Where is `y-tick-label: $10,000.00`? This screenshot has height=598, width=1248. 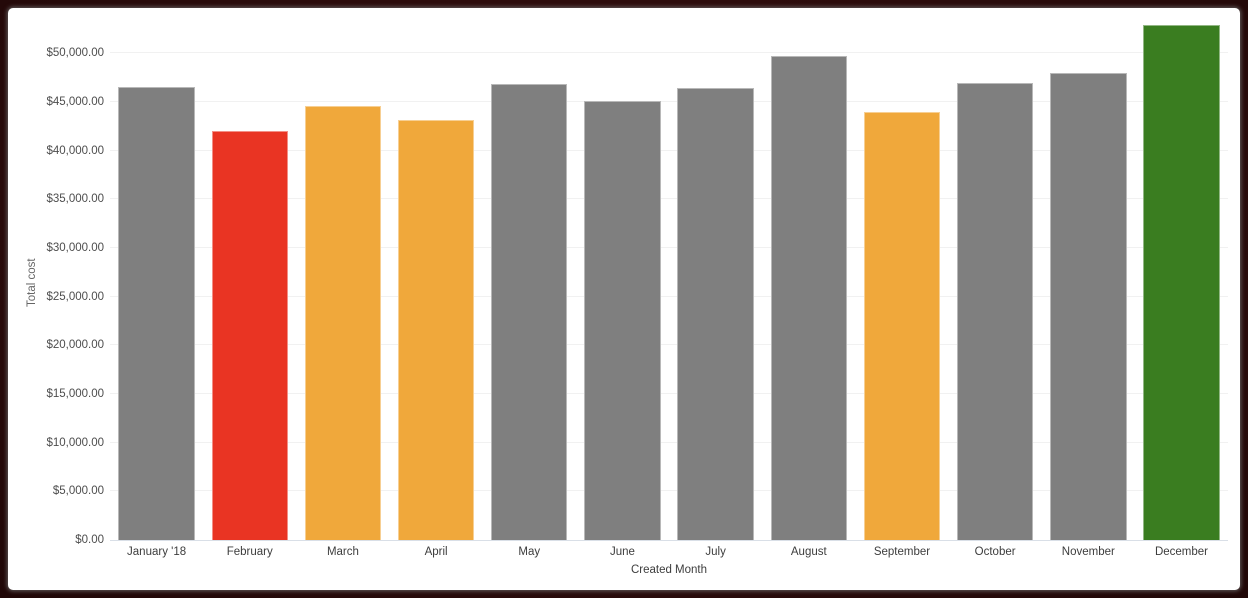
y-tick-label: $10,000.00 is located at coordinates (75, 442).